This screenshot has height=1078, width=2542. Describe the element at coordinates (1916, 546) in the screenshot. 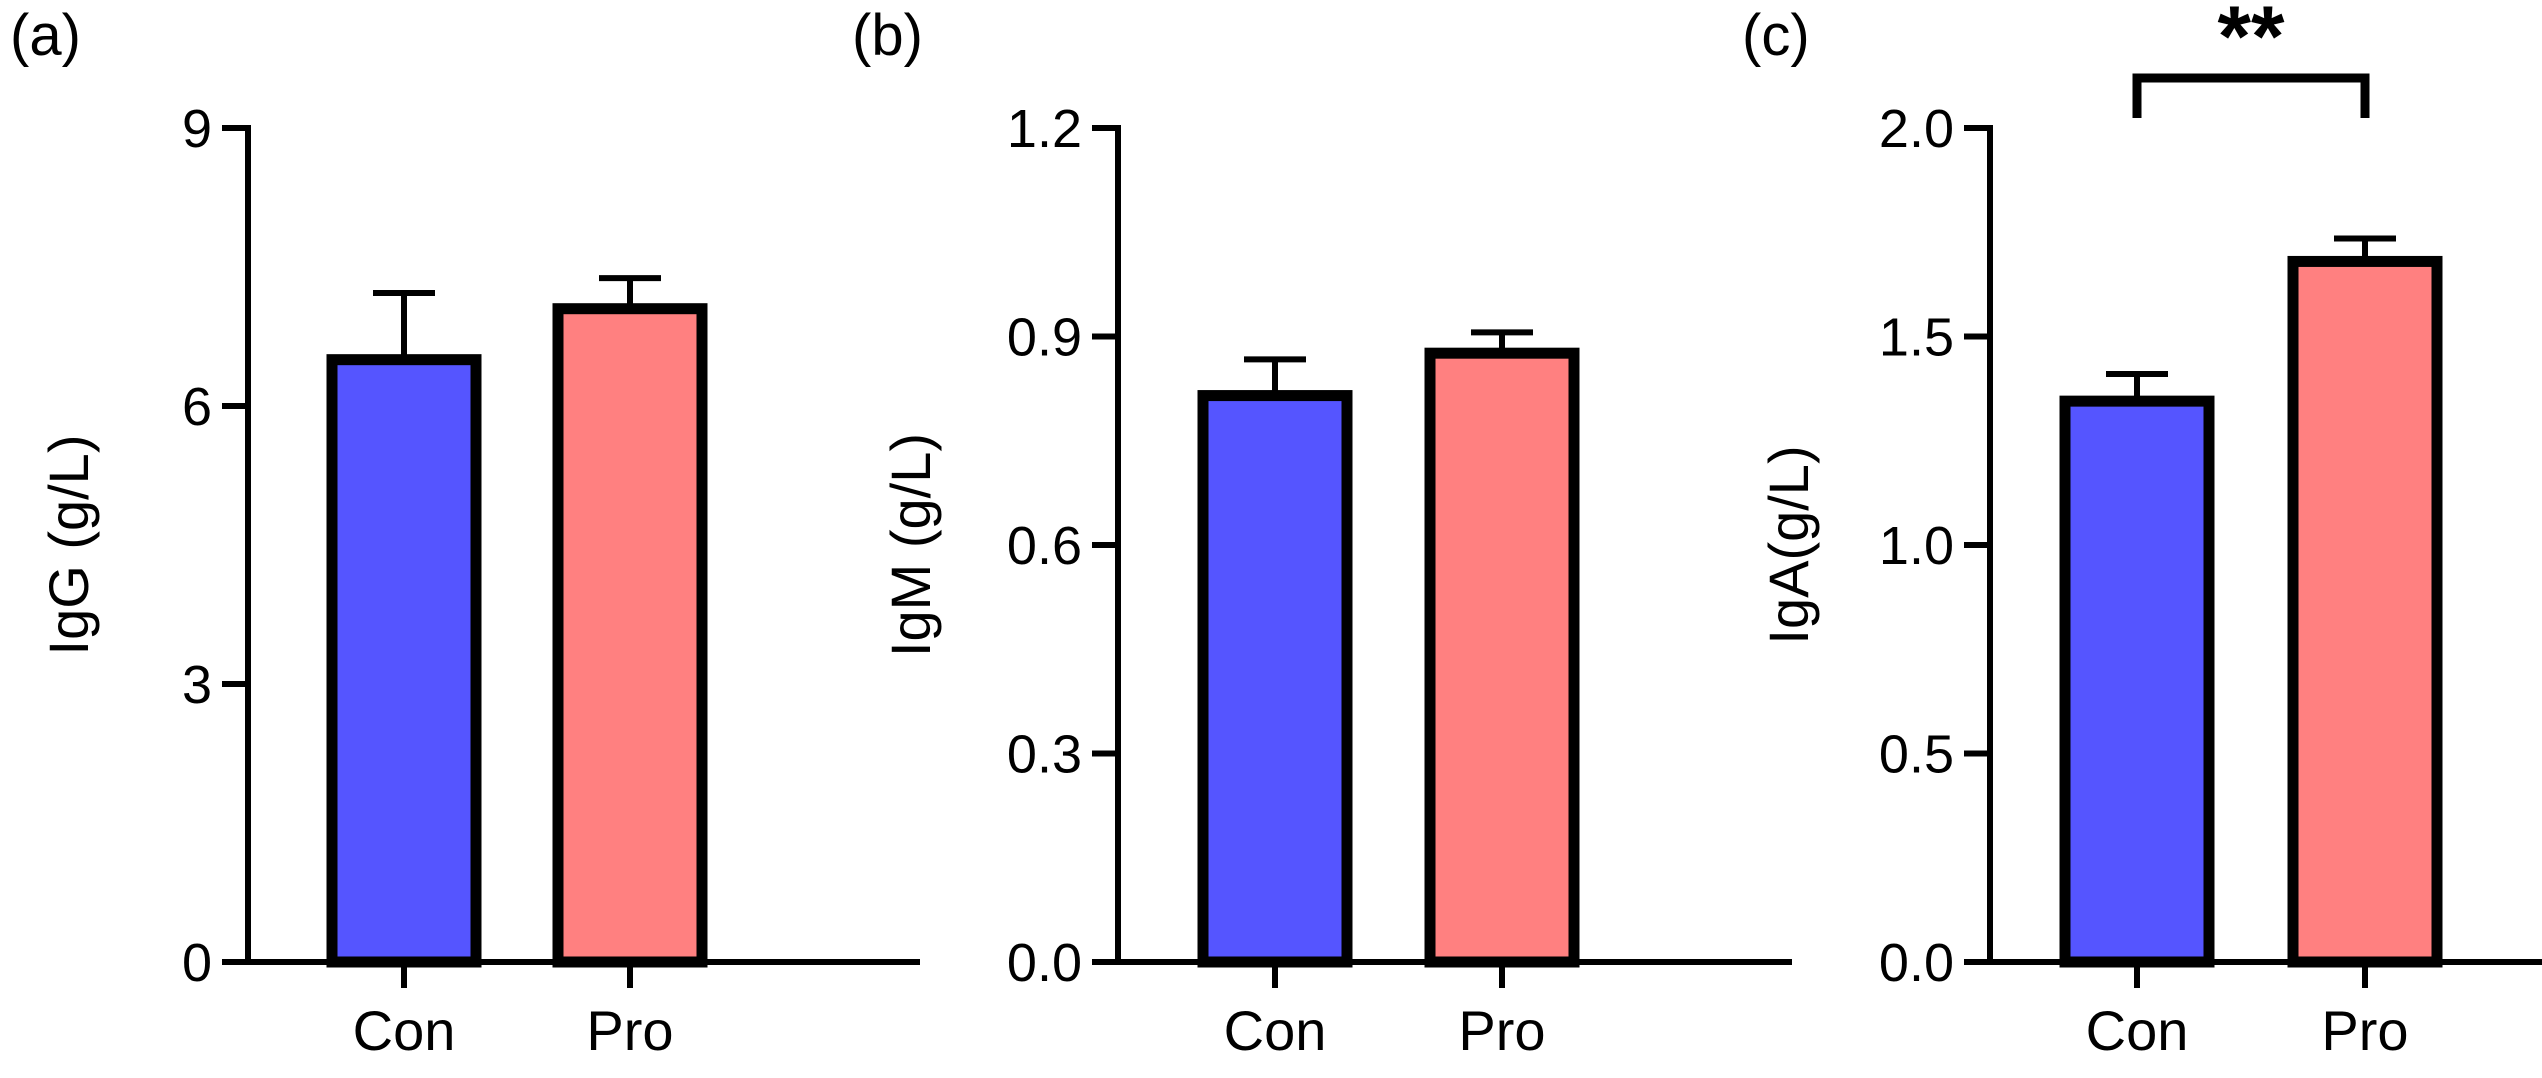

I see `y-tick-label: 1.0` at that location.